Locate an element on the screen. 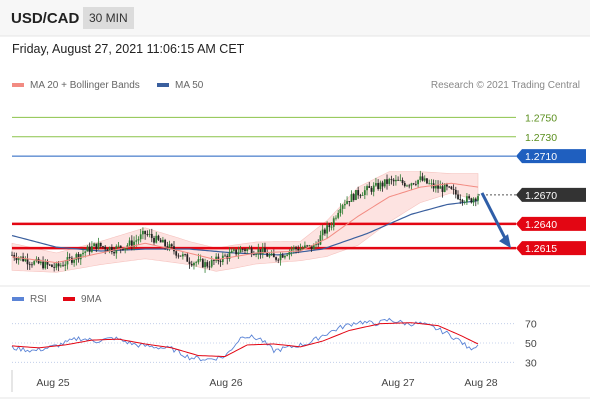 This screenshot has height=400, width=590. x-axis: Aug 25 Aug 26 Aug 27 Aug 28 is located at coordinates (254, 381).